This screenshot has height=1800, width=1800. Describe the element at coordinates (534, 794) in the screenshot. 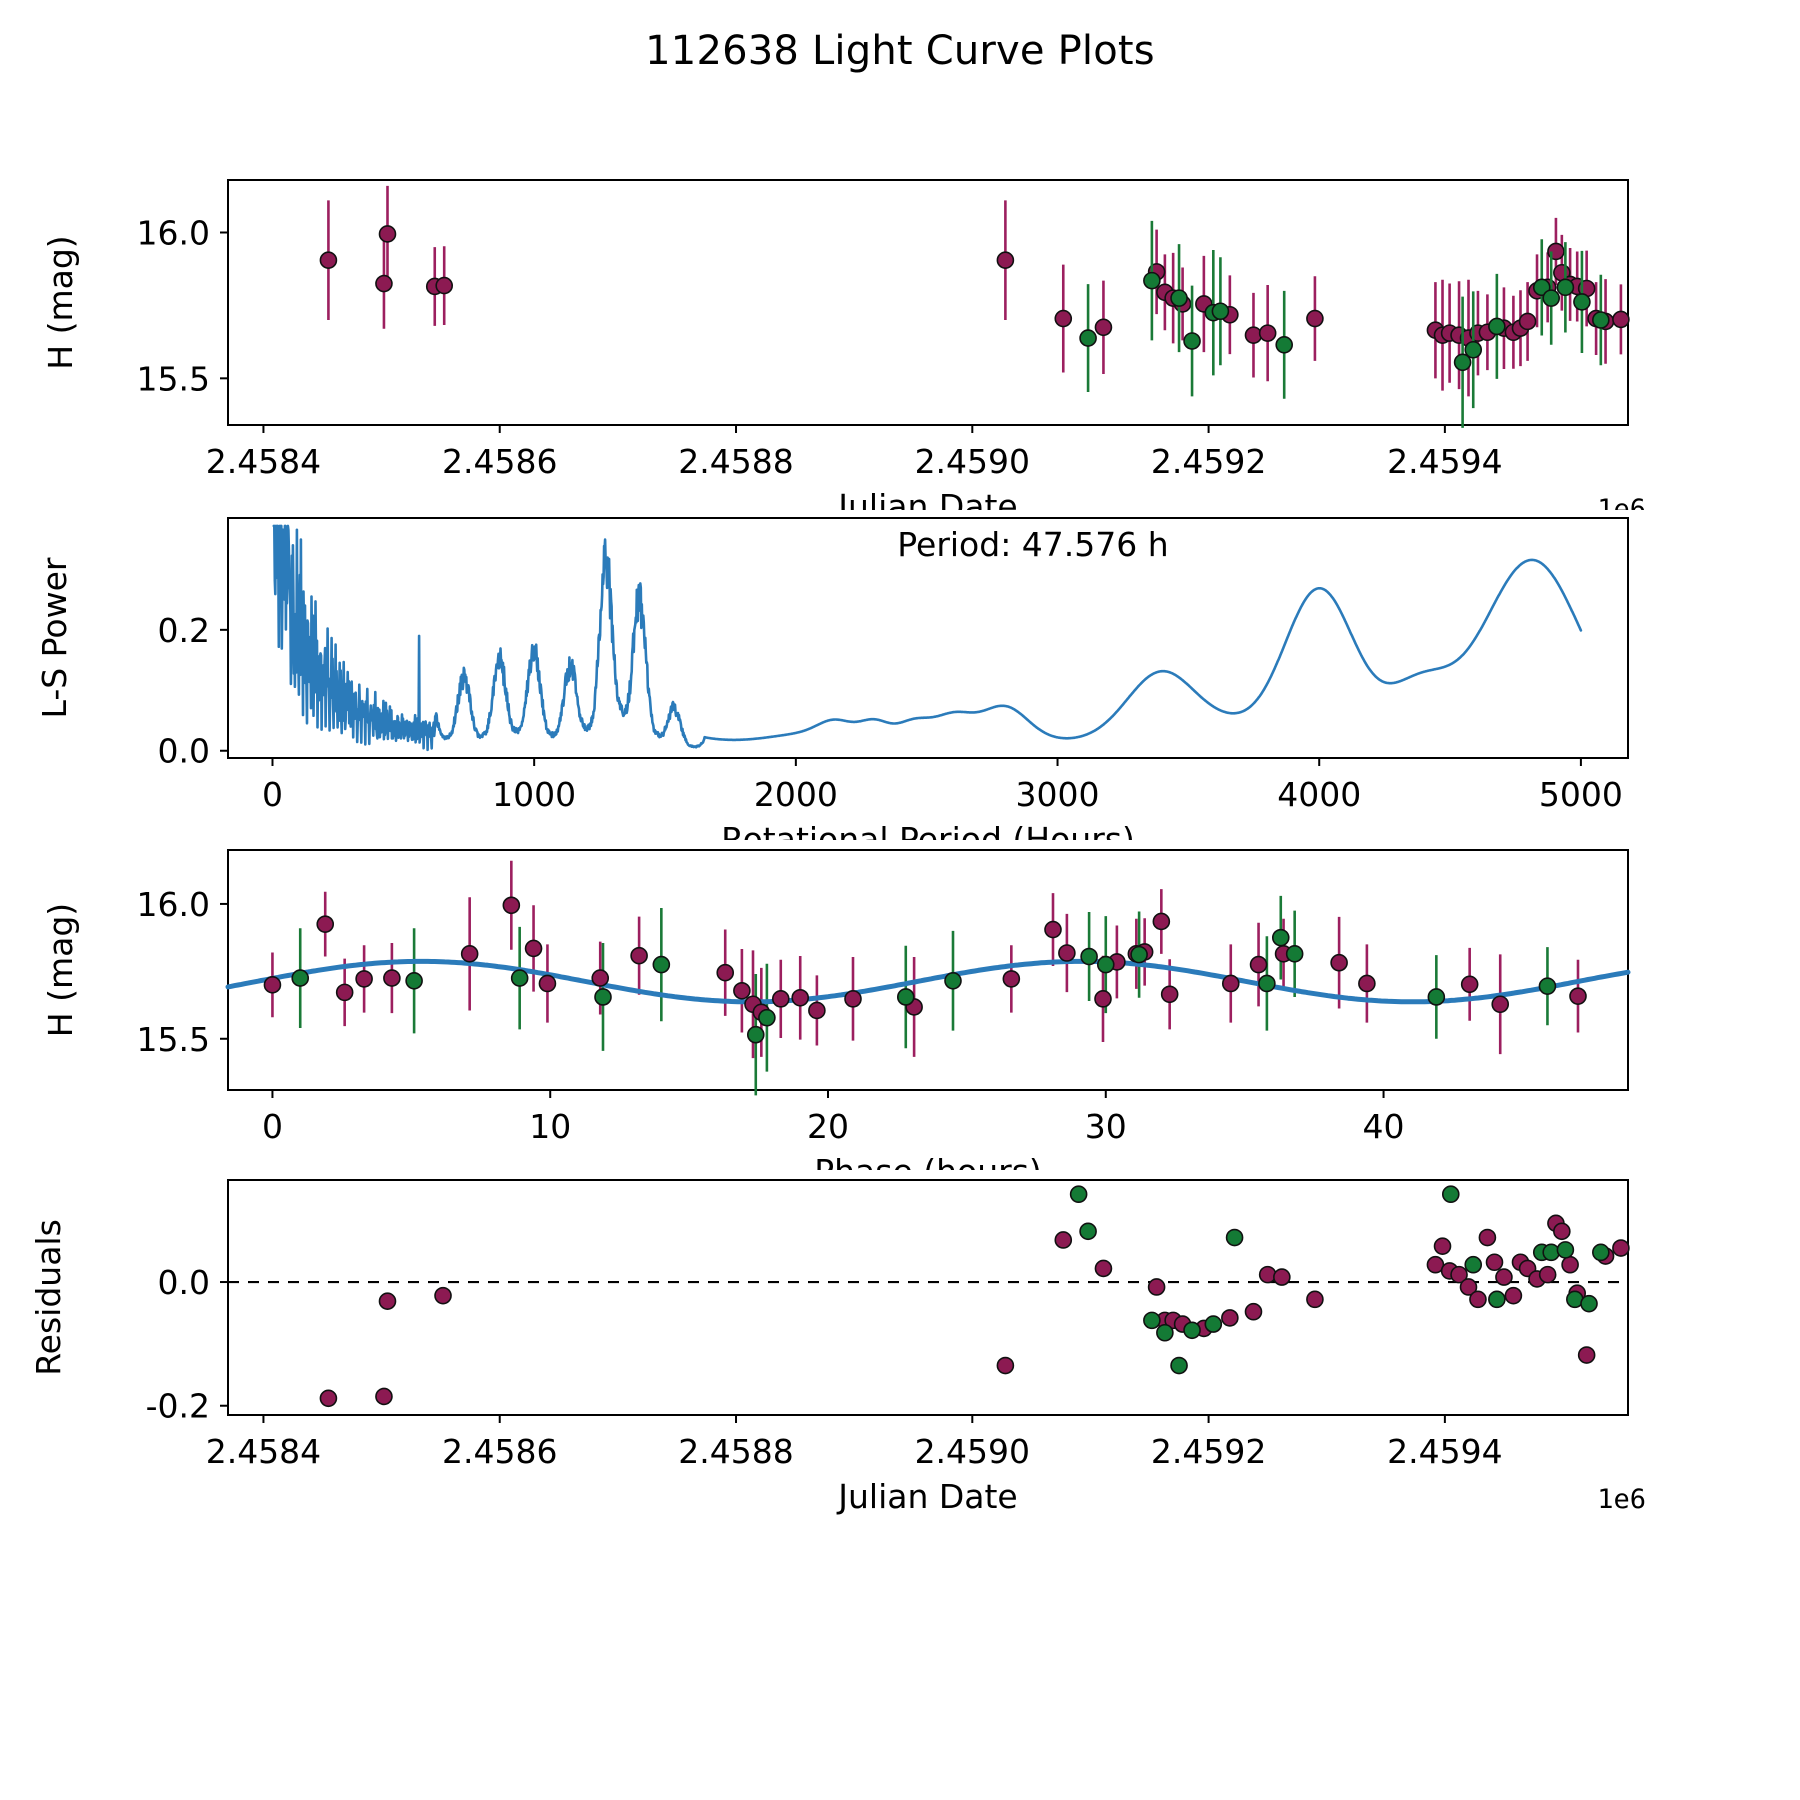

I see `x-tick-label: 1000` at that location.